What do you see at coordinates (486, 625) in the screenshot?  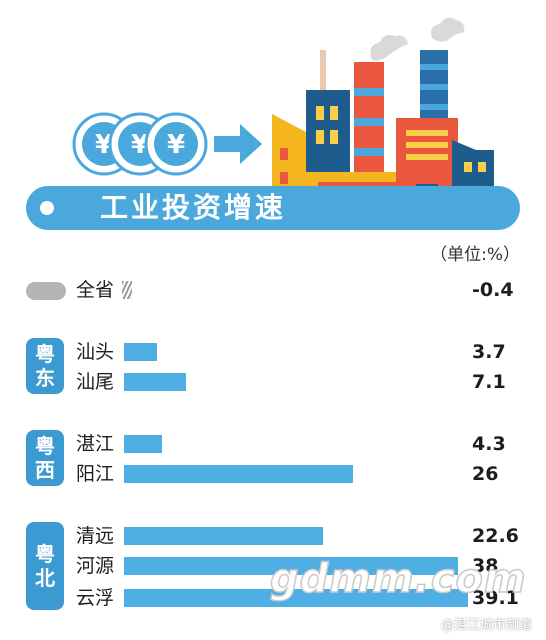 I see `weibo-credit: @湛江城市频道` at bounding box center [486, 625].